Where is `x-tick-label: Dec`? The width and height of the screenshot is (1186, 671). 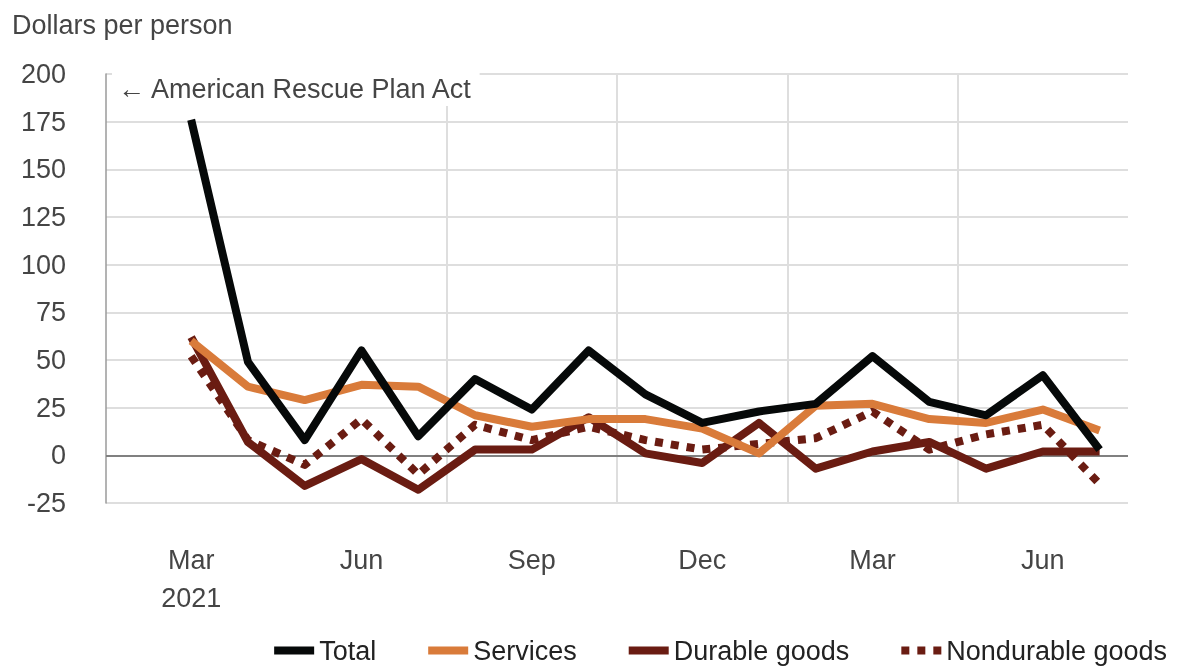
x-tick-label: Dec is located at coordinates (702, 560).